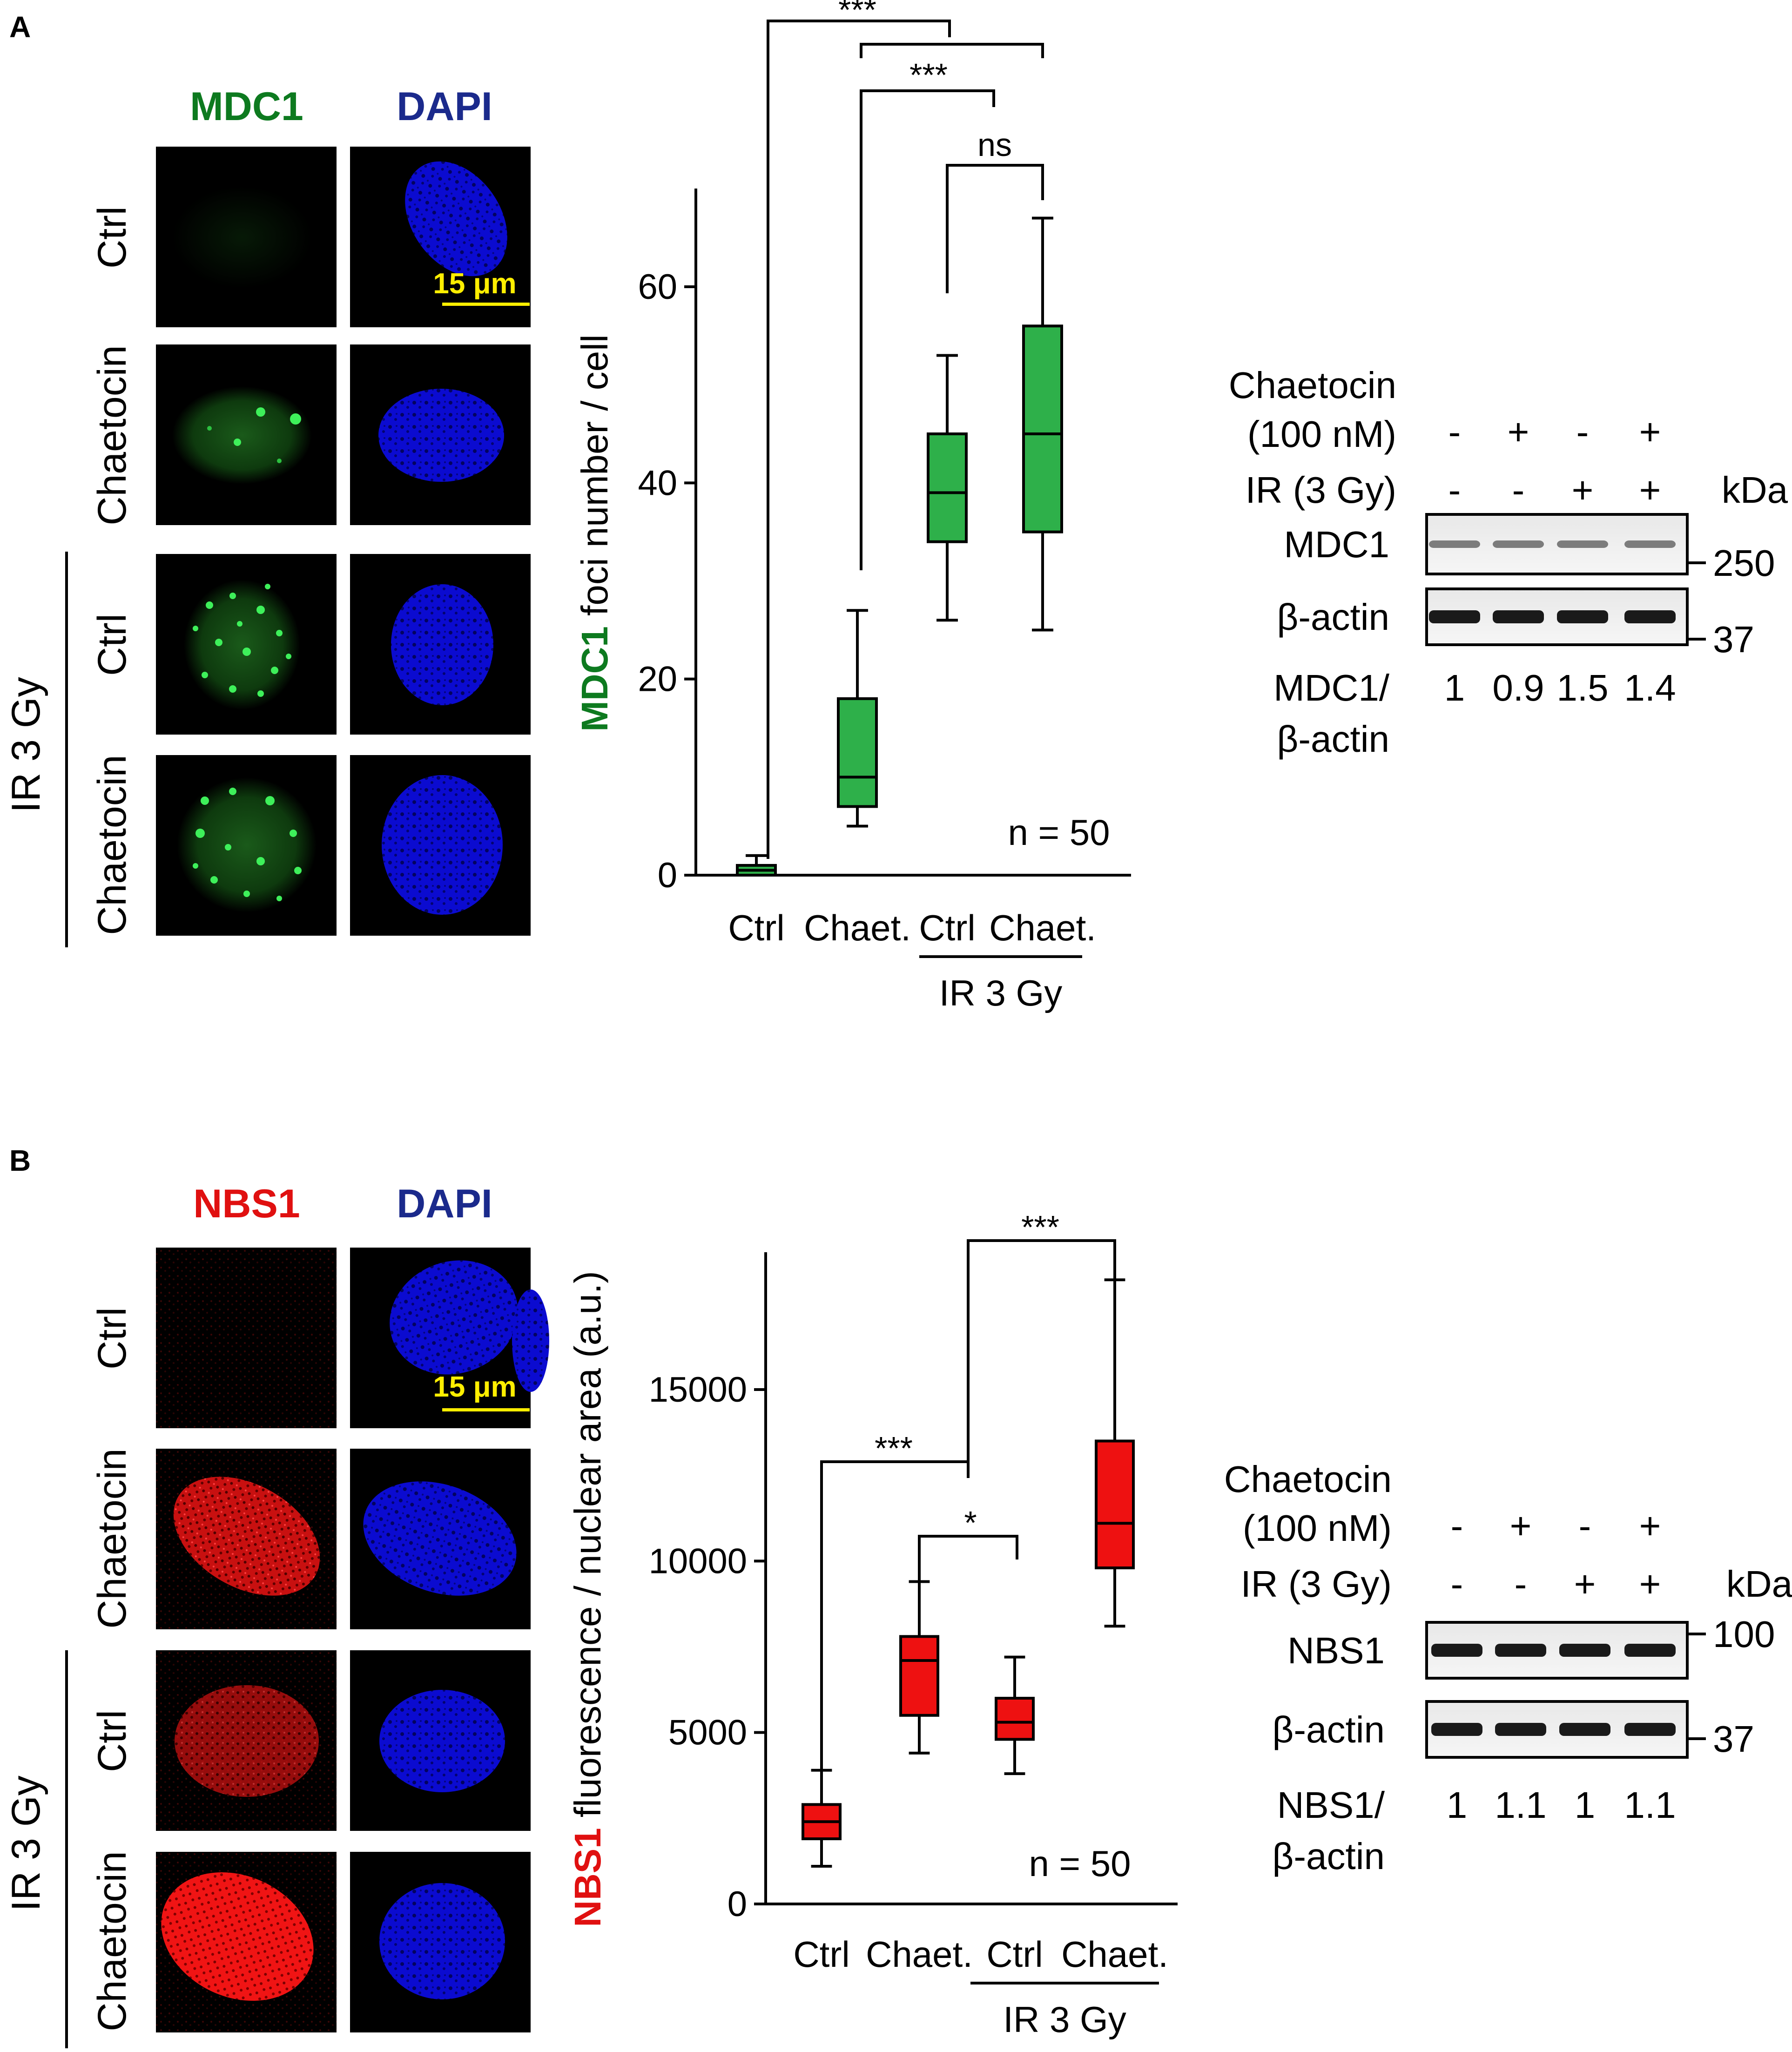 The height and width of the screenshot is (2052, 1792). What do you see at coordinates (246, 845) in the screenshot?
I see `micrograph-mdc1-ir-chaetocin` at bounding box center [246, 845].